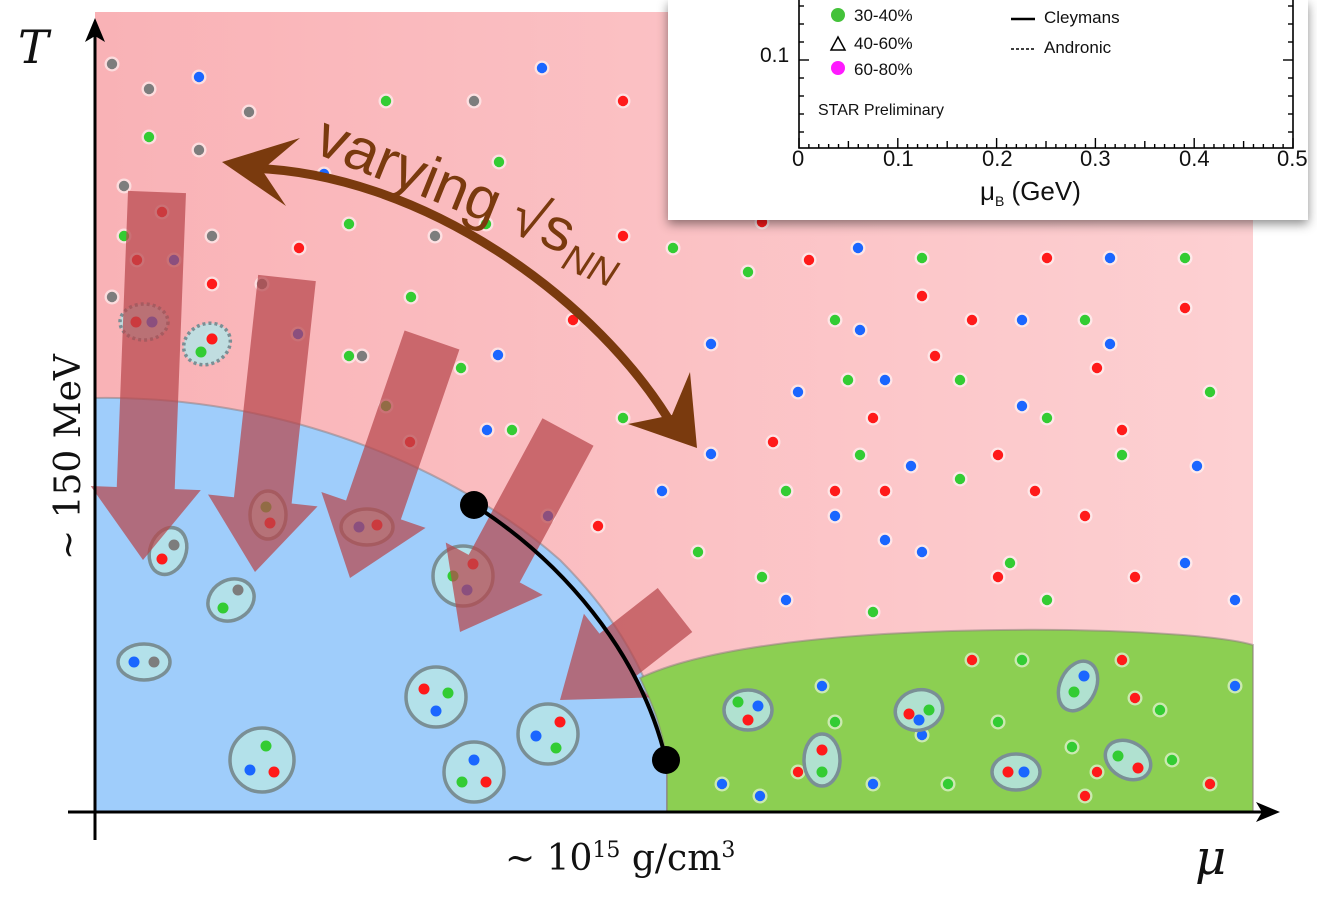 The width and height of the screenshot is (1317, 897). Describe the element at coordinates (883, 43) in the screenshot. I see `legend-label-40-60: 40-60%` at that location.